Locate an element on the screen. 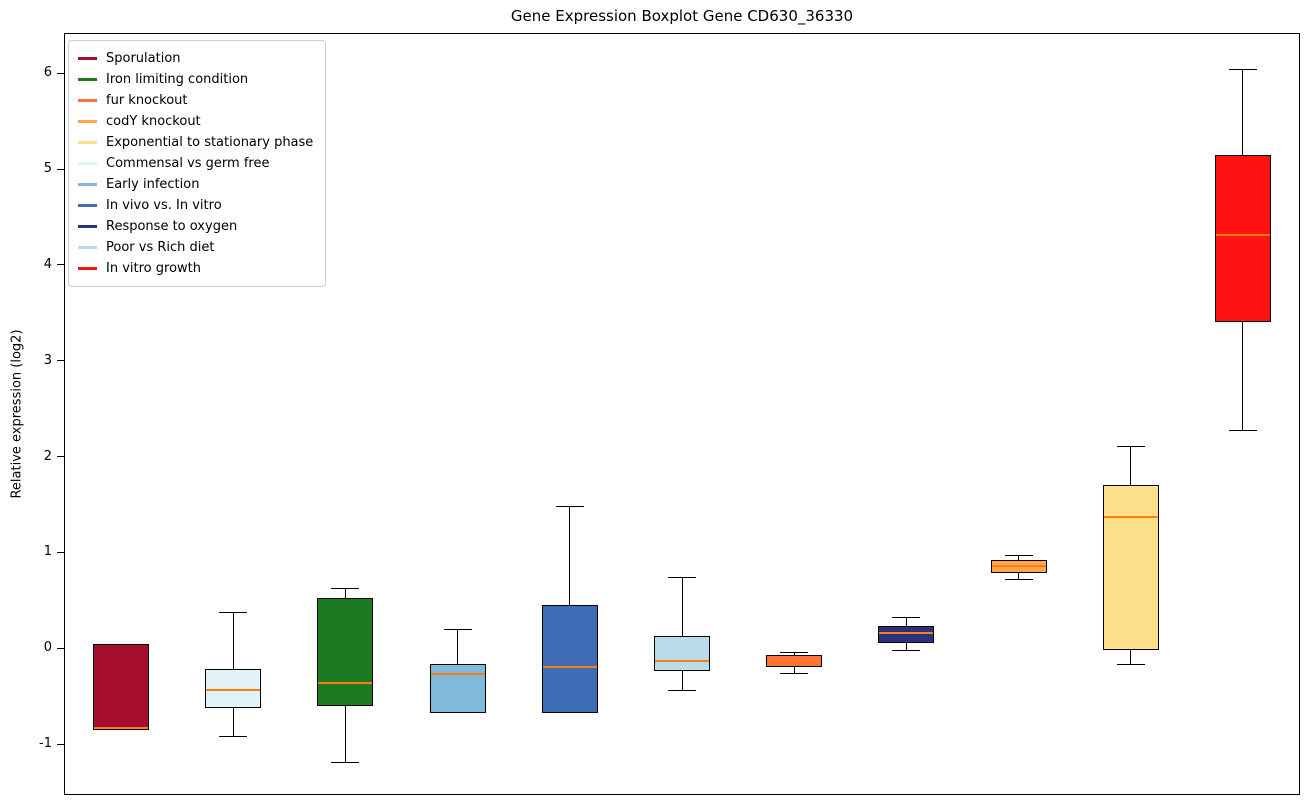 The height and width of the screenshot is (812, 1309). boxplot-fur-knockout is located at coordinates (794, 414).